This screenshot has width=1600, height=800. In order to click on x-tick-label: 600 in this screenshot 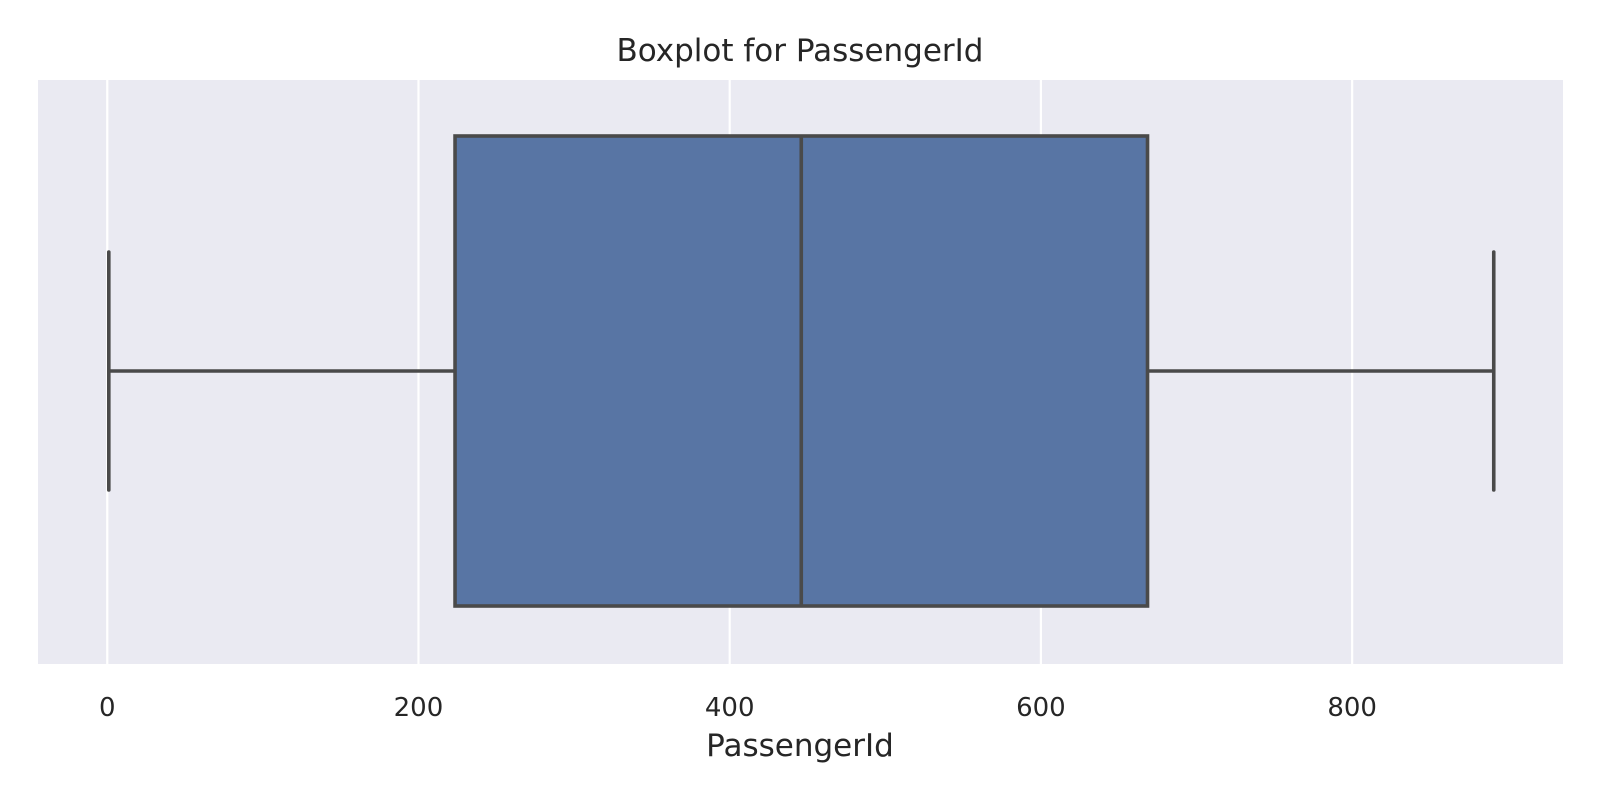, I will do `click(1041, 708)`.